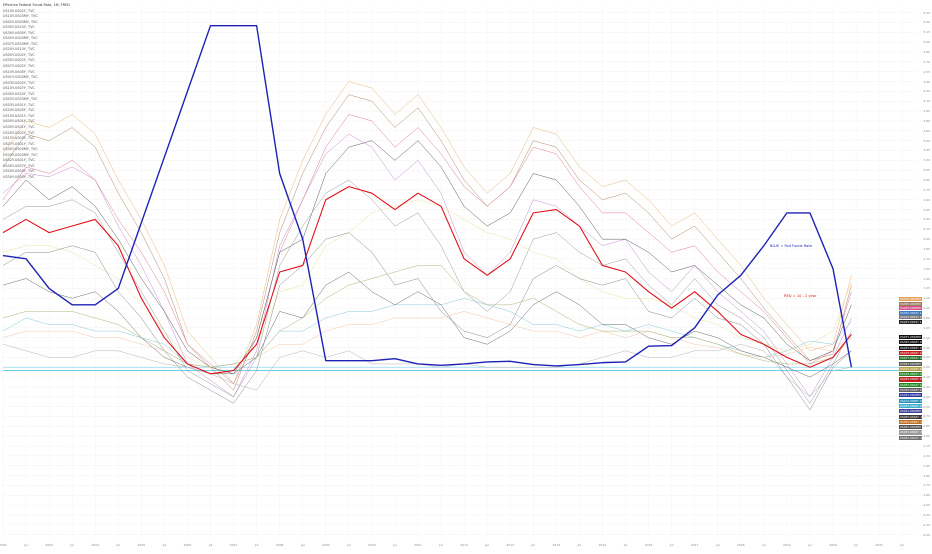 The width and height of the screenshot is (932, 554). I want to click on y-tick-label: 5.15, so click(926, 32).